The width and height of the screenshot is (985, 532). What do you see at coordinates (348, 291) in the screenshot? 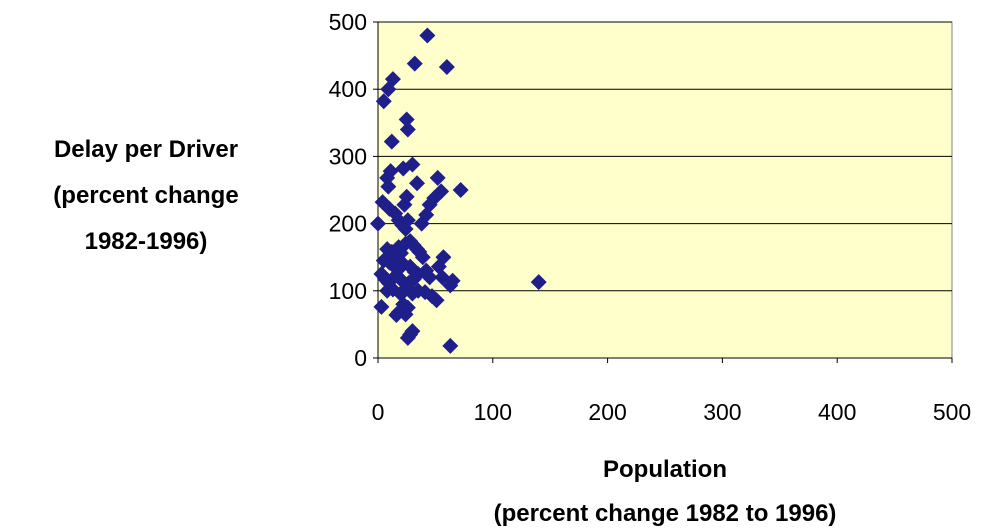
I see `y-tick-label: 100` at bounding box center [348, 291].